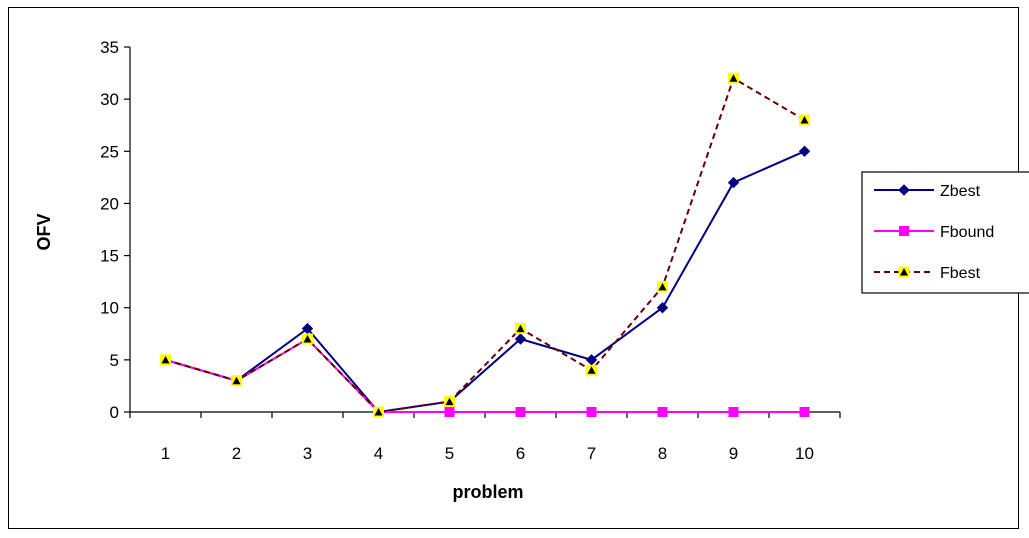 The height and width of the screenshot is (538, 1029). What do you see at coordinates (109, 308) in the screenshot?
I see `y-tick-label: 10` at bounding box center [109, 308].